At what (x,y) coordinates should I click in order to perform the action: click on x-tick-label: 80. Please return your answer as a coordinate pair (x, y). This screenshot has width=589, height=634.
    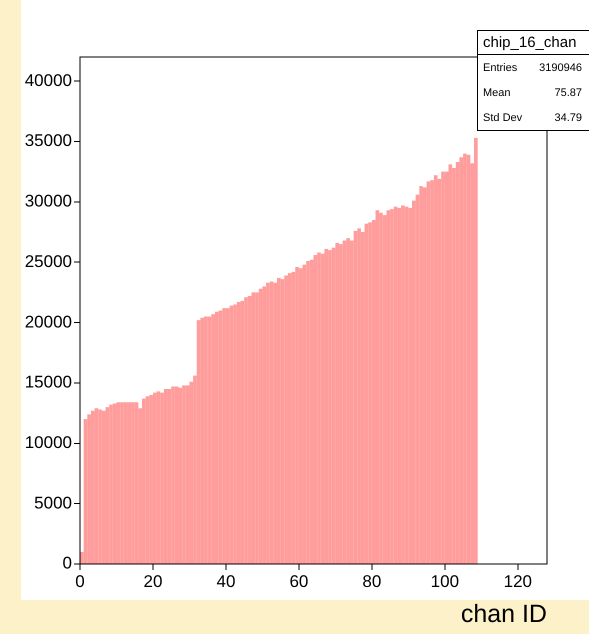
    Looking at the image, I should click on (372, 581).